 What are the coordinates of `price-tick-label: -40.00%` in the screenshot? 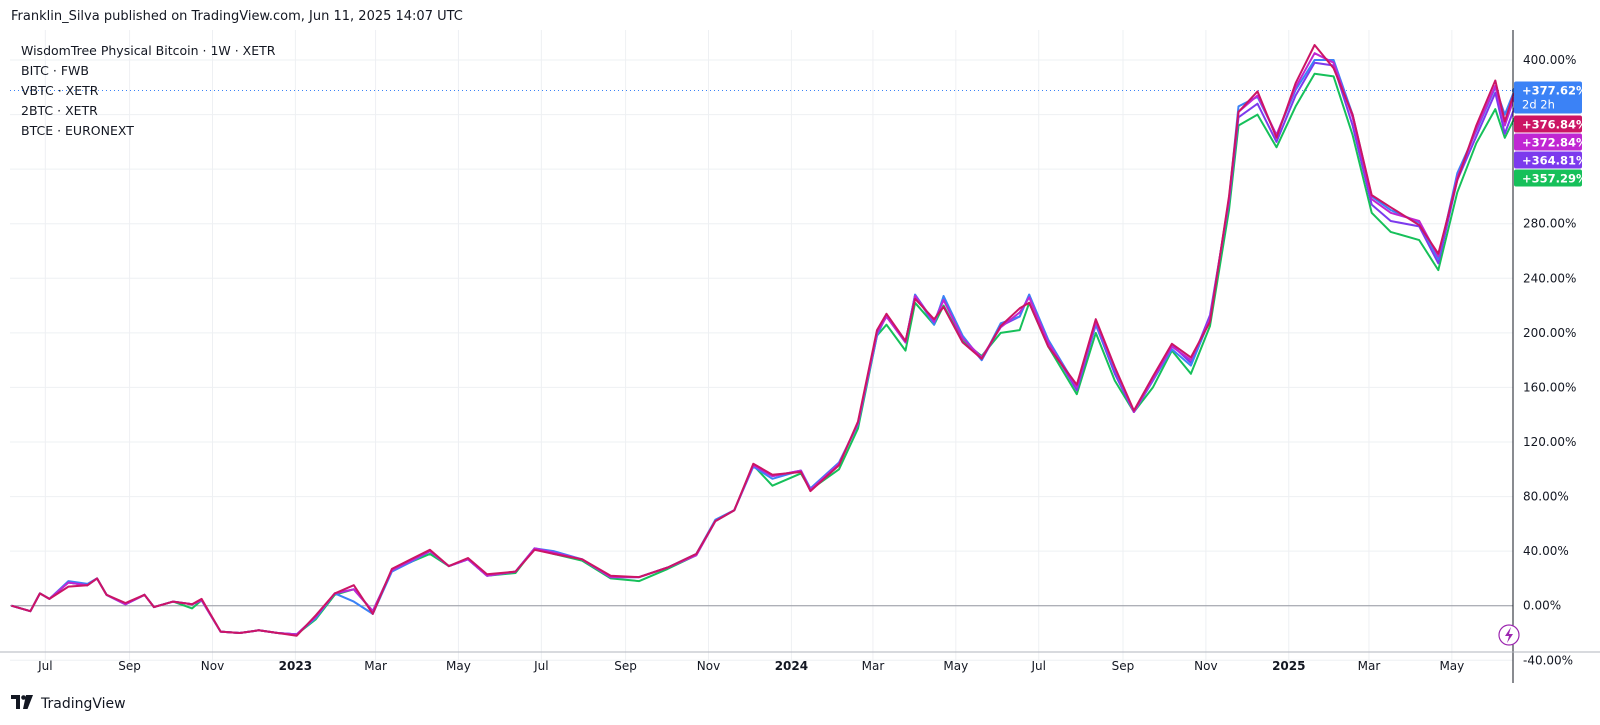 It's located at (1548, 660).